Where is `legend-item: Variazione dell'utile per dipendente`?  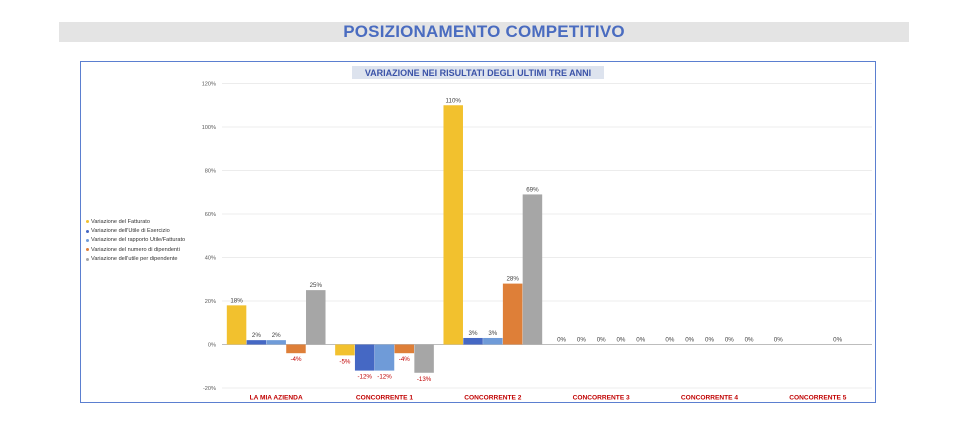
legend-item: Variazione dell'utile per dipendente is located at coordinates (135, 259).